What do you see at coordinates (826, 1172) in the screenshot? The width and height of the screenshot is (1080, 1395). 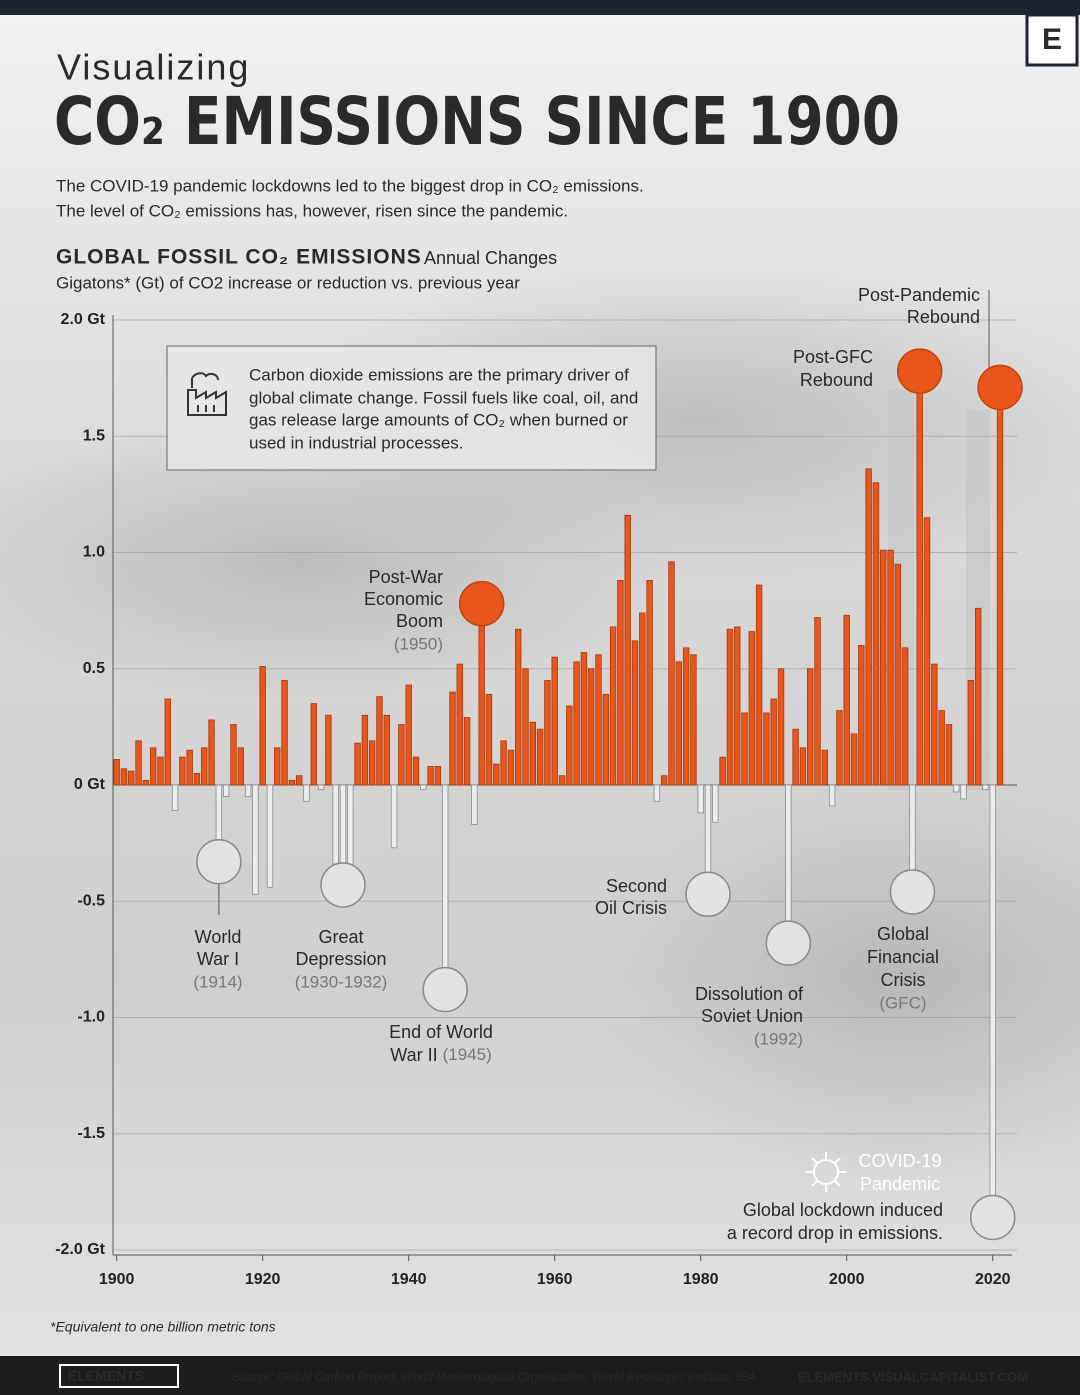 I see `virus-icon` at bounding box center [826, 1172].